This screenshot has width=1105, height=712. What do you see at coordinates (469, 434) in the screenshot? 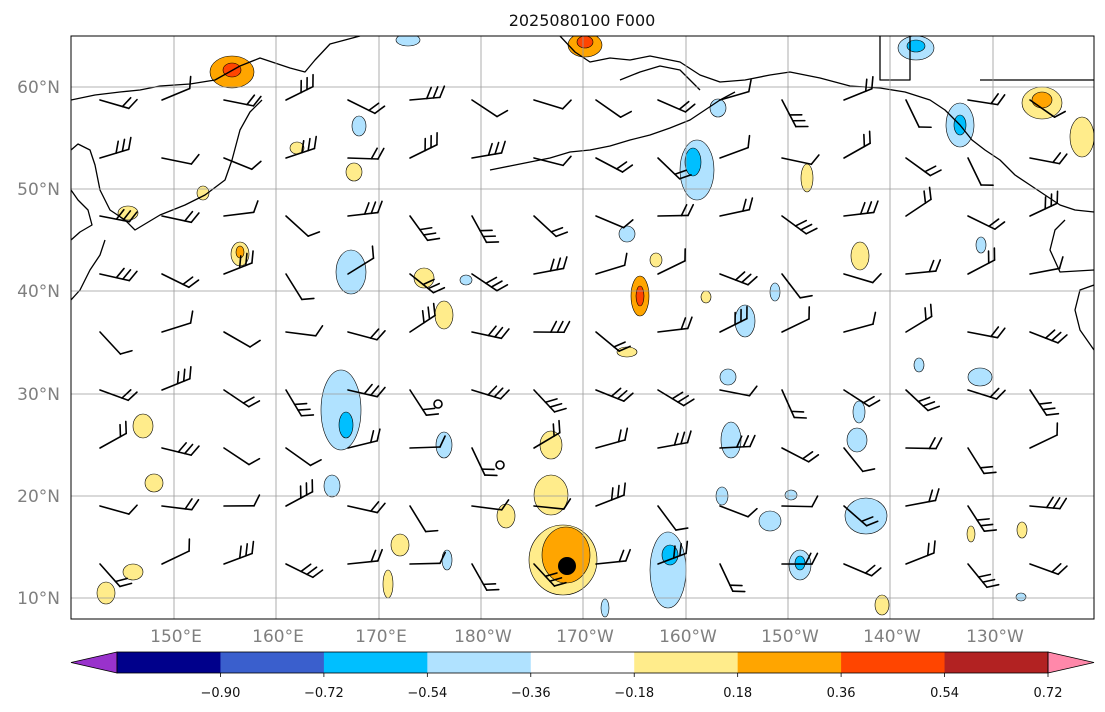
I see `station-rings` at bounding box center [469, 434].